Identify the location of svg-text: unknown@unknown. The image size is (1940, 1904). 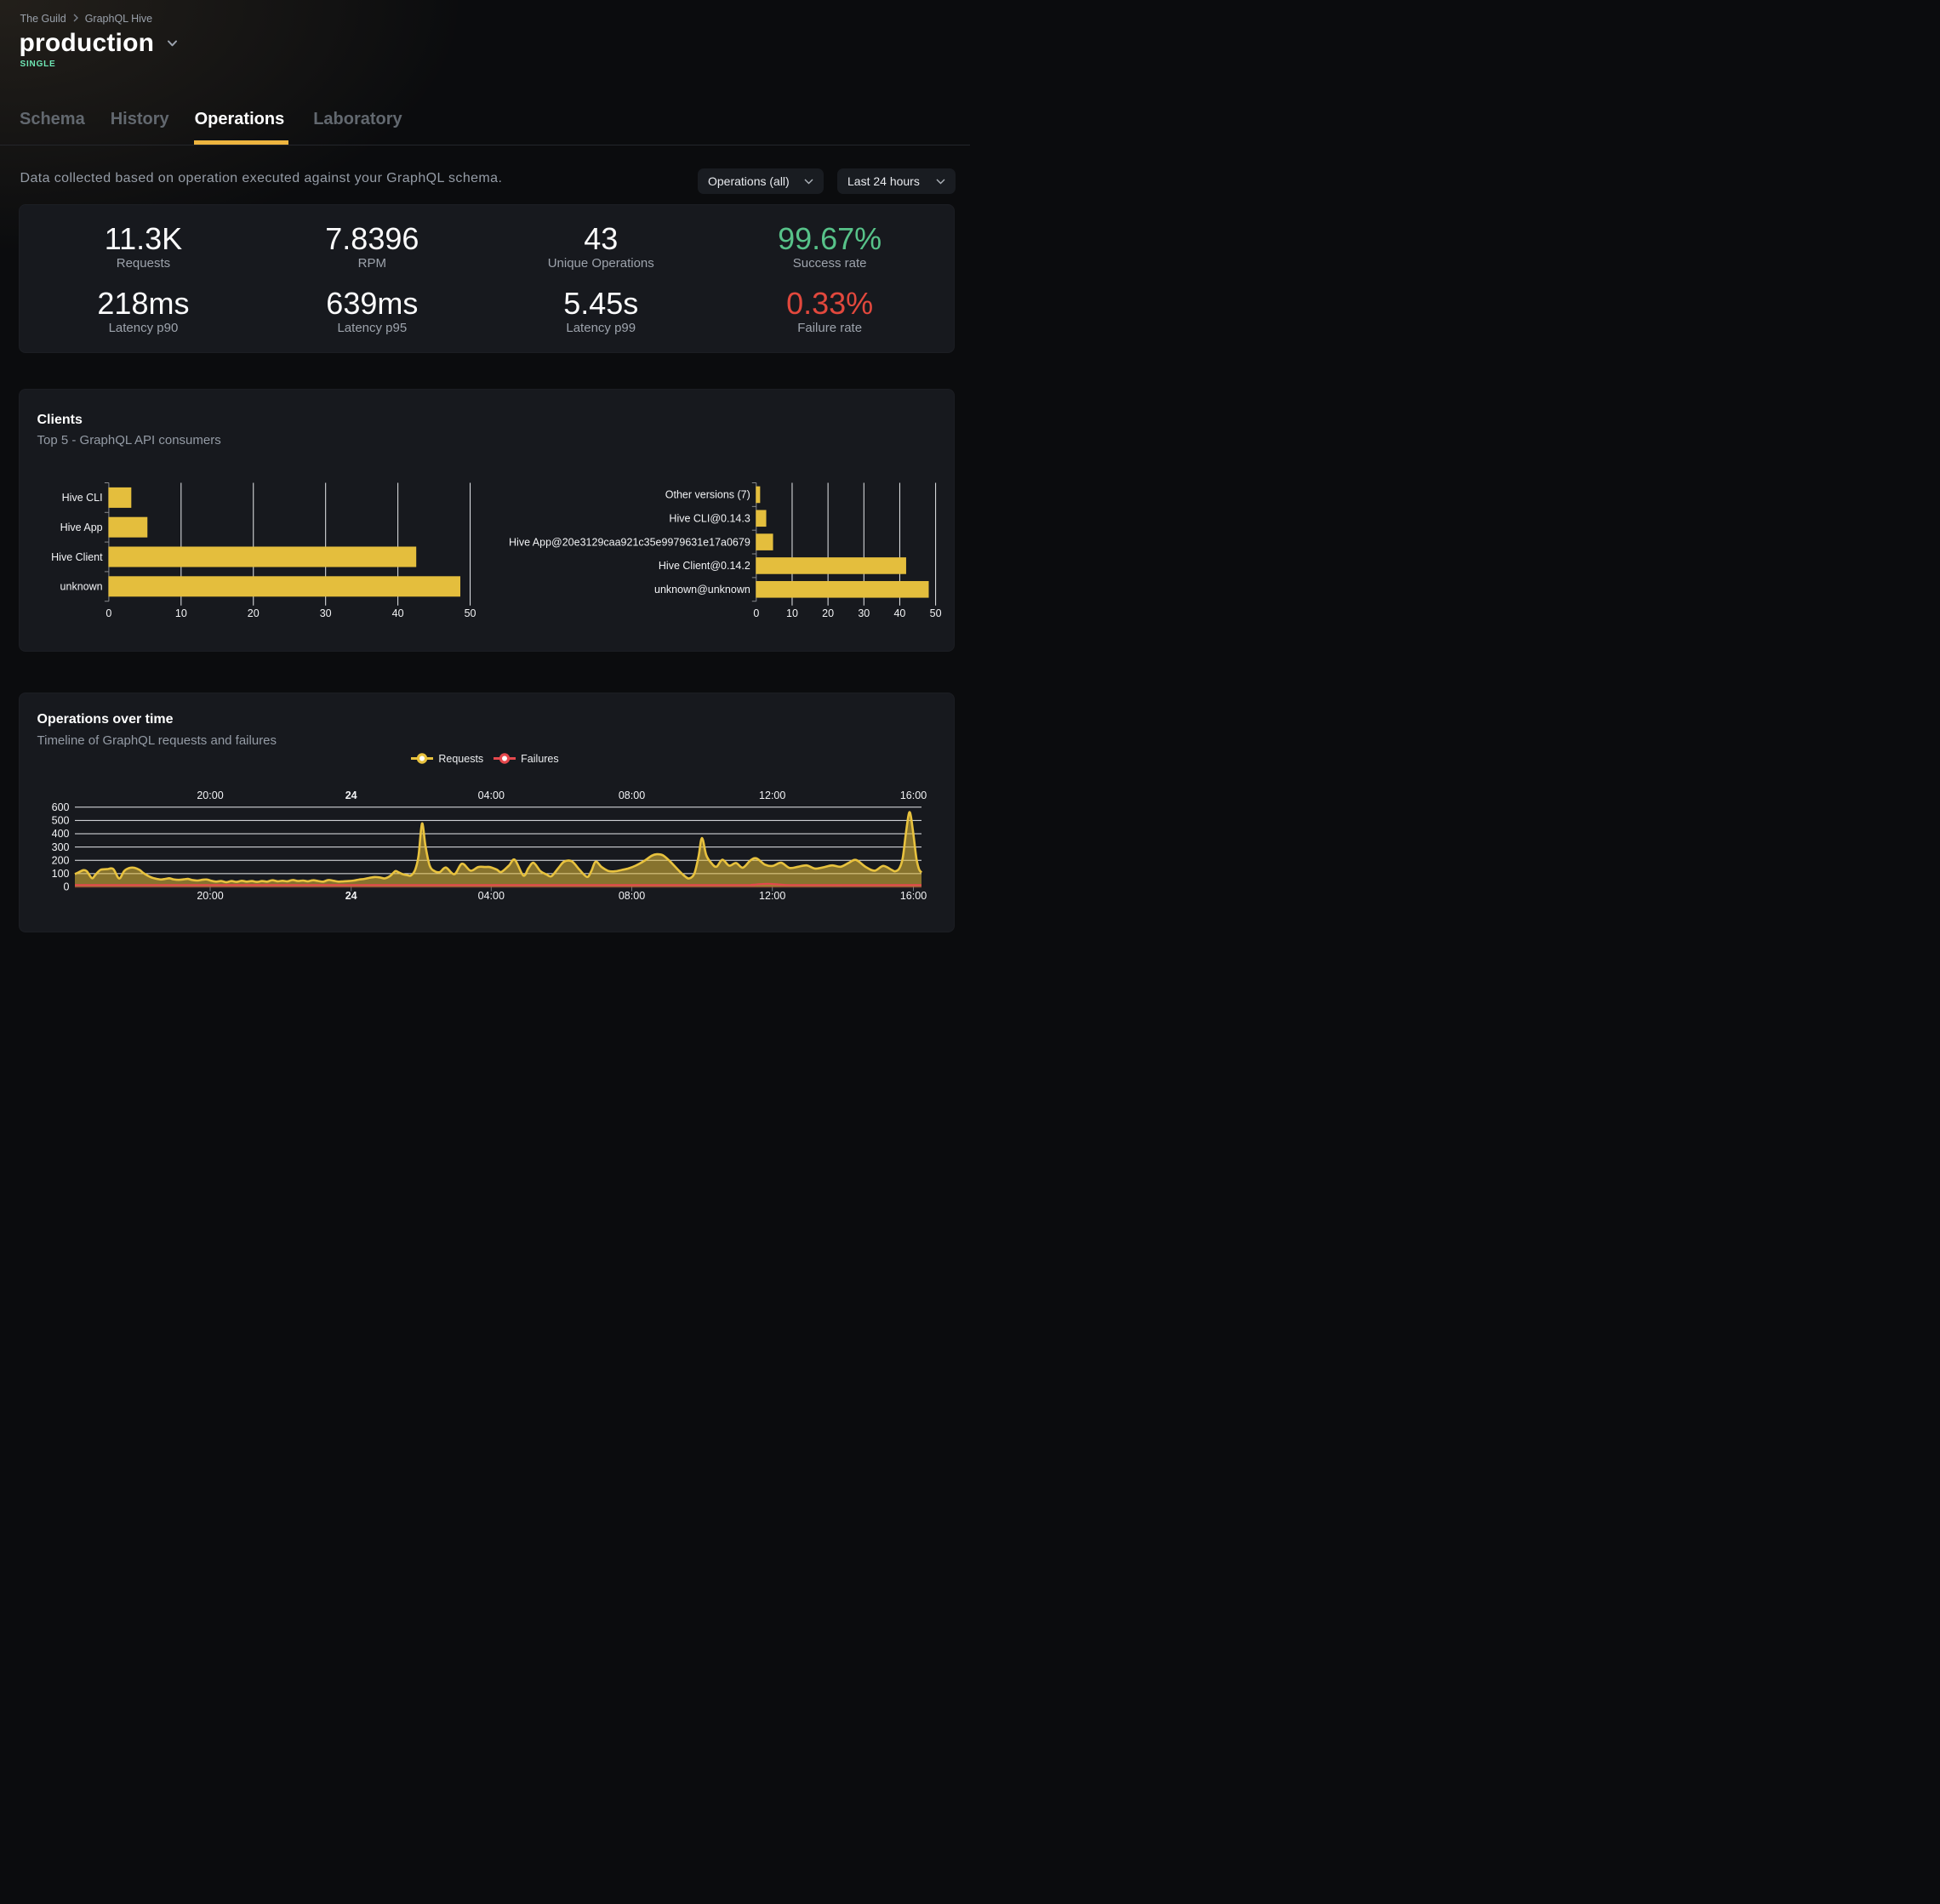
(702, 590).